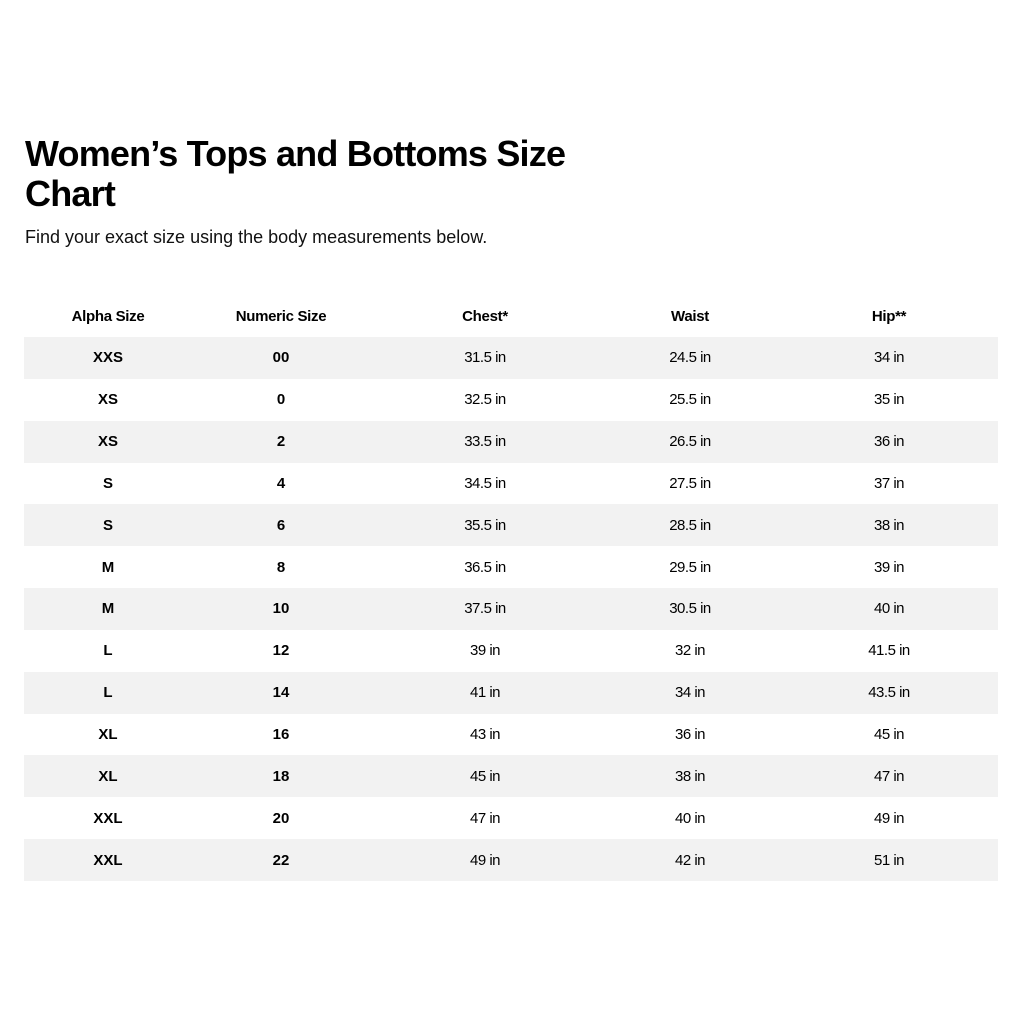  I want to click on cell-chest: 32.5 in, so click(485, 400).